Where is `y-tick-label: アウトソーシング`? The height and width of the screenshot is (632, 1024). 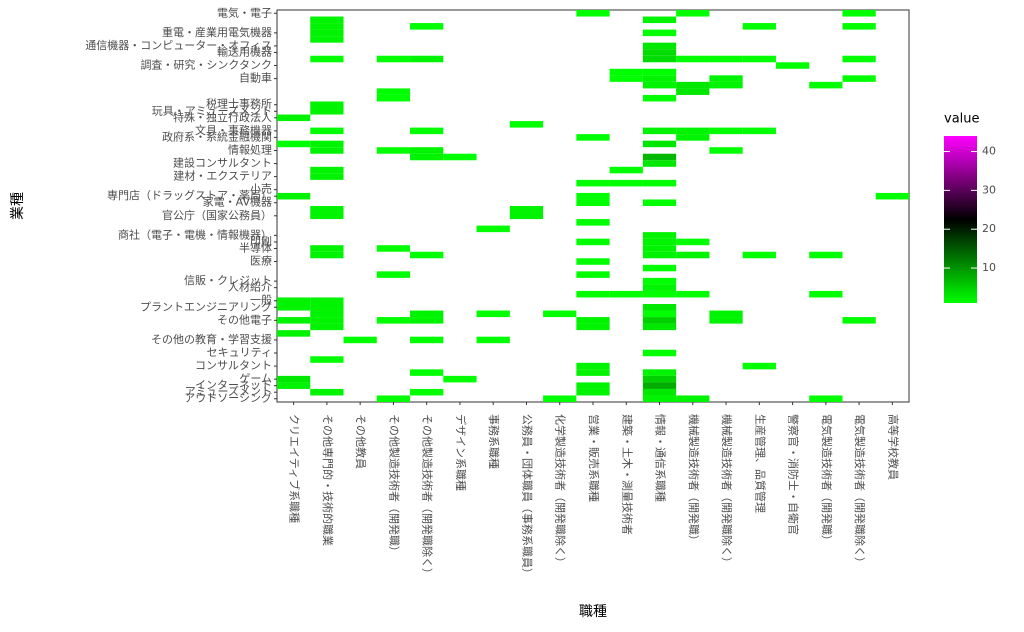
y-tick-label: アウトソーシング is located at coordinates (228, 398).